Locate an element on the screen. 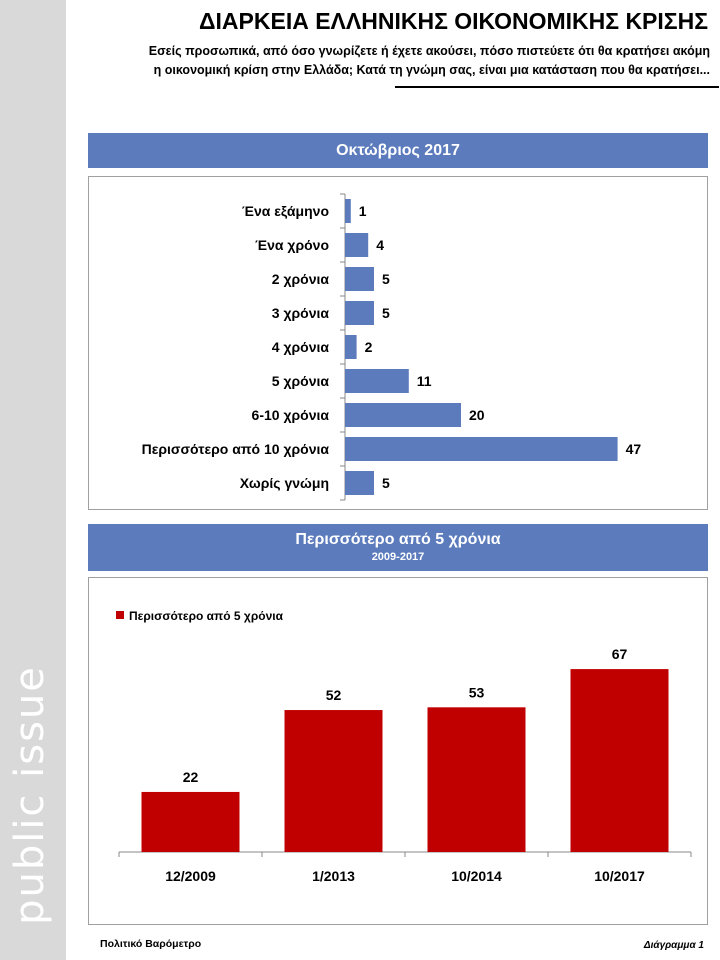 The image size is (720, 960). chart2-data-label: 67 is located at coordinates (620, 654).